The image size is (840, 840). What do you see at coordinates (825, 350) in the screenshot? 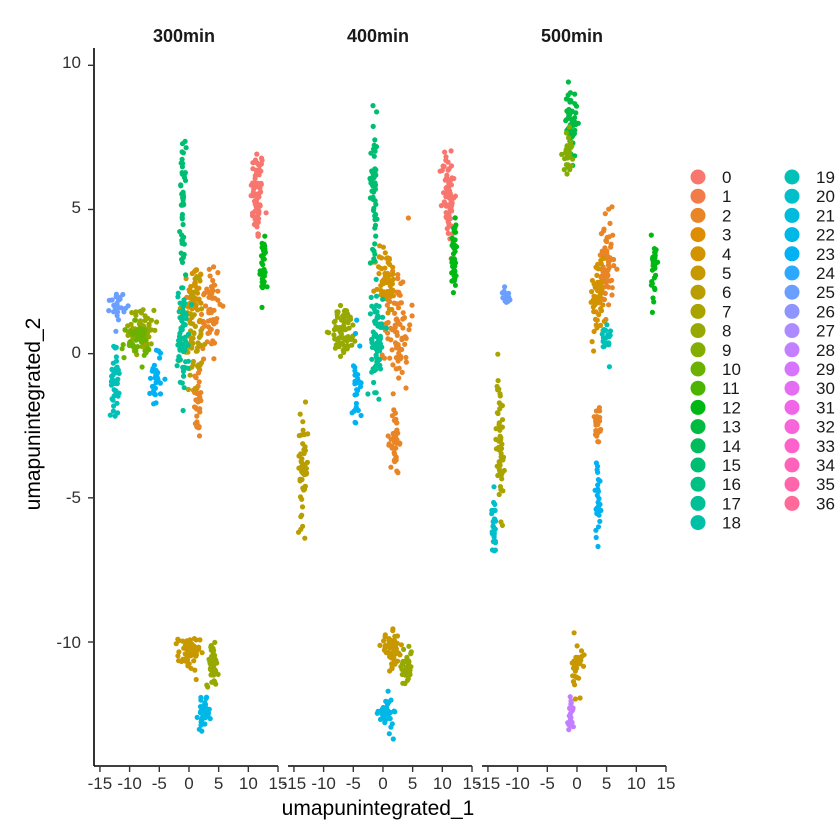
I see `legend-label-28: 28` at bounding box center [825, 350].